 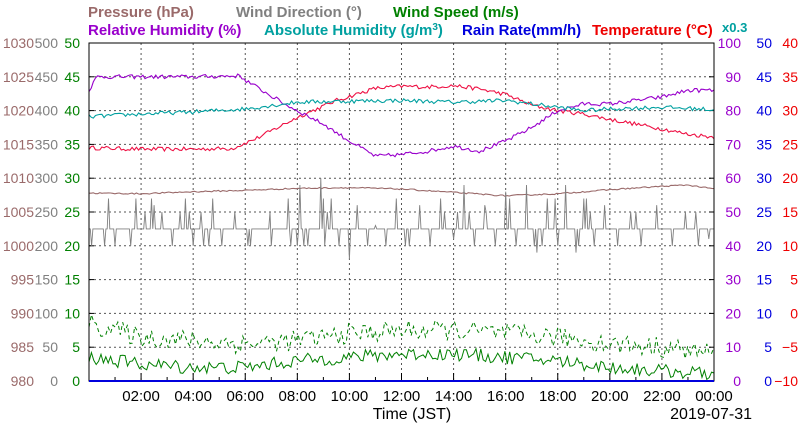 What do you see at coordinates (76, 381) in the screenshot?
I see `wind_speed-tick-label: 0` at bounding box center [76, 381].